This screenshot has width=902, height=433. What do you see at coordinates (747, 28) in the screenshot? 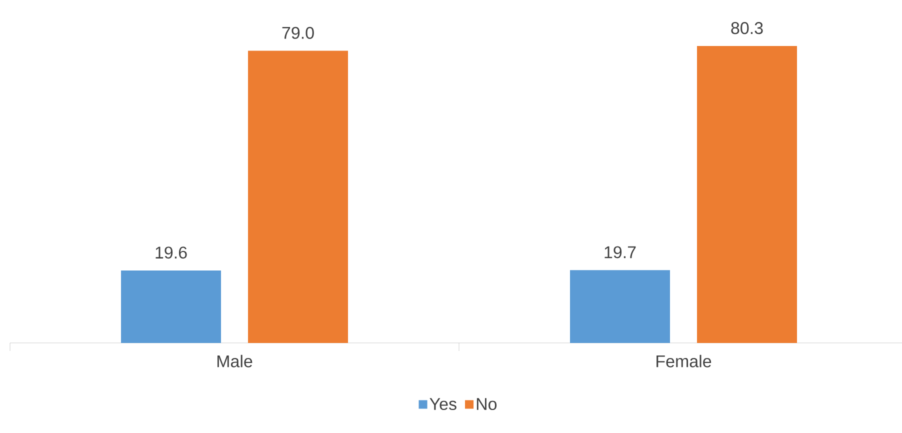
I see `data-label: 80.3` at bounding box center [747, 28].